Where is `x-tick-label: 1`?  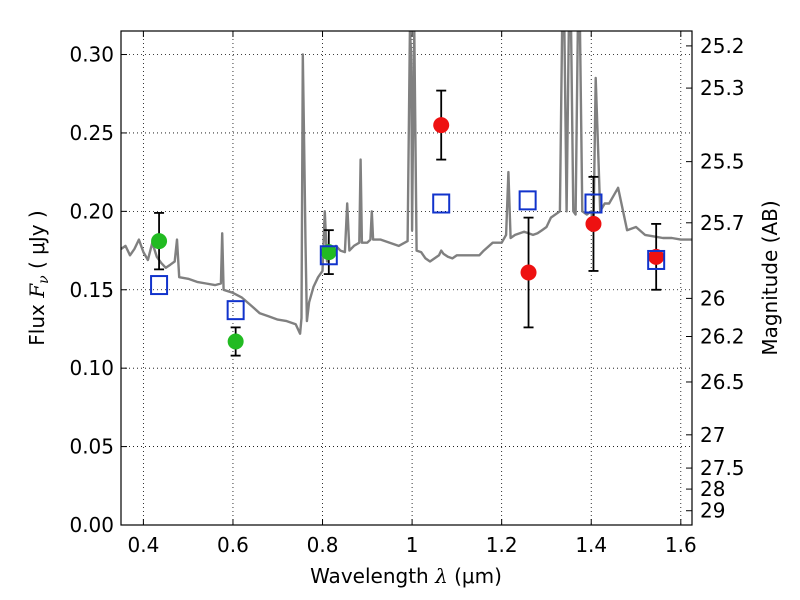 x-tick-label: 1 is located at coordinates (412, 545).